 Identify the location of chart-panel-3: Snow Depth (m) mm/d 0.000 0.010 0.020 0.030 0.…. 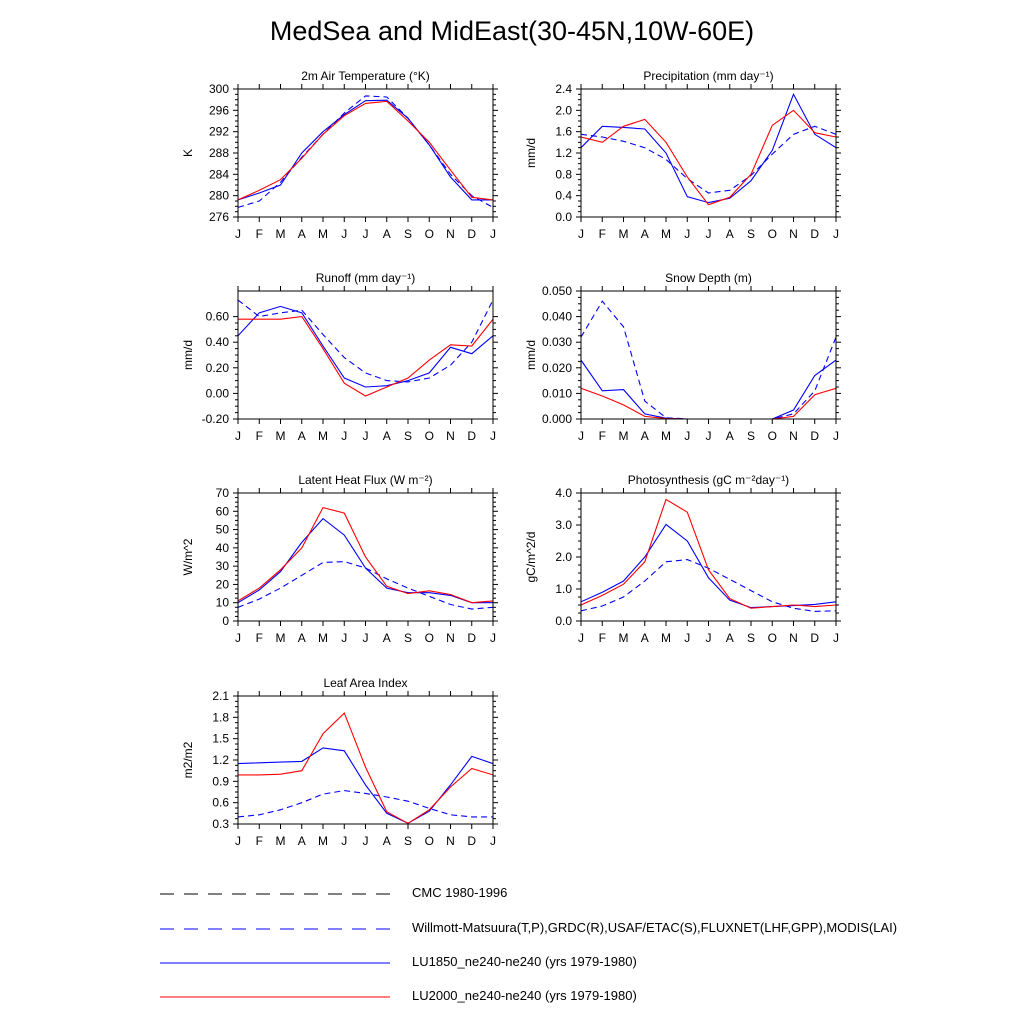
(682, 357).